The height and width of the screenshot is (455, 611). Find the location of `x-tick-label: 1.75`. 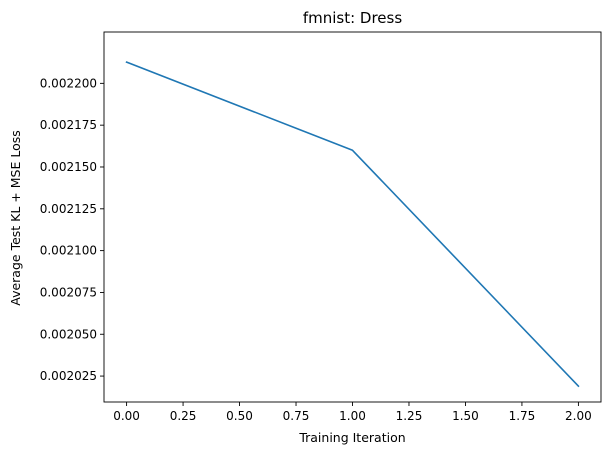

x-tick-label: 1.75 is located at coordinates (522, 416).